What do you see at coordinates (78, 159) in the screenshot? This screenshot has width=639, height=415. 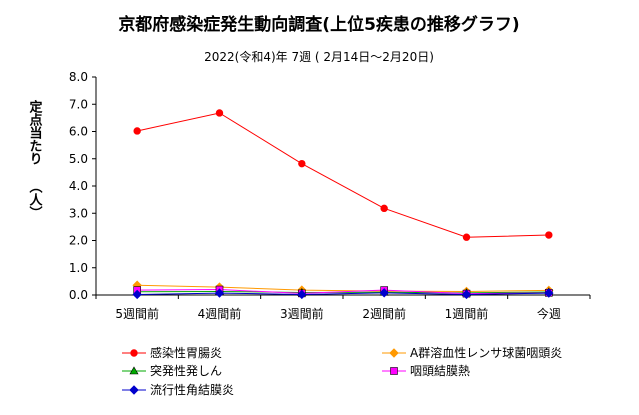 I see `y-tick-label: 5.0` at bounding box center [78, 159].